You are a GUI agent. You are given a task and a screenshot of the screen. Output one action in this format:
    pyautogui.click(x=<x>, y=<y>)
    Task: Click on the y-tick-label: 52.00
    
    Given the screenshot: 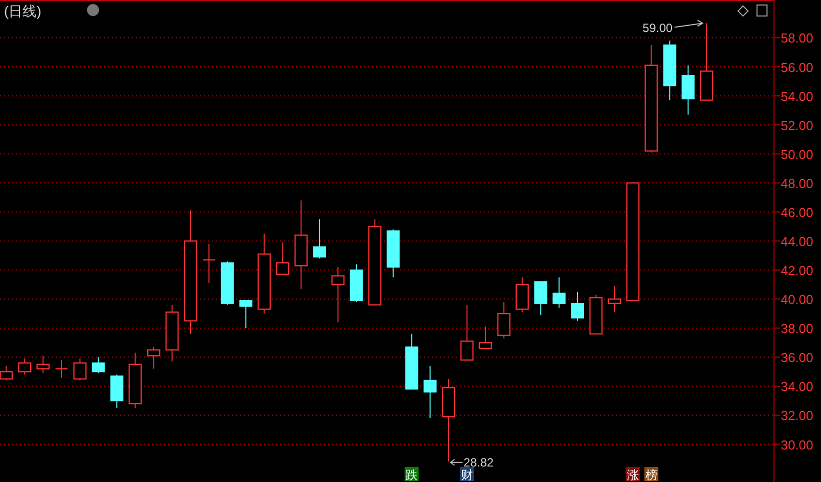 What is the action you would take?
    pyautogui.click(x=797, y=125)
    